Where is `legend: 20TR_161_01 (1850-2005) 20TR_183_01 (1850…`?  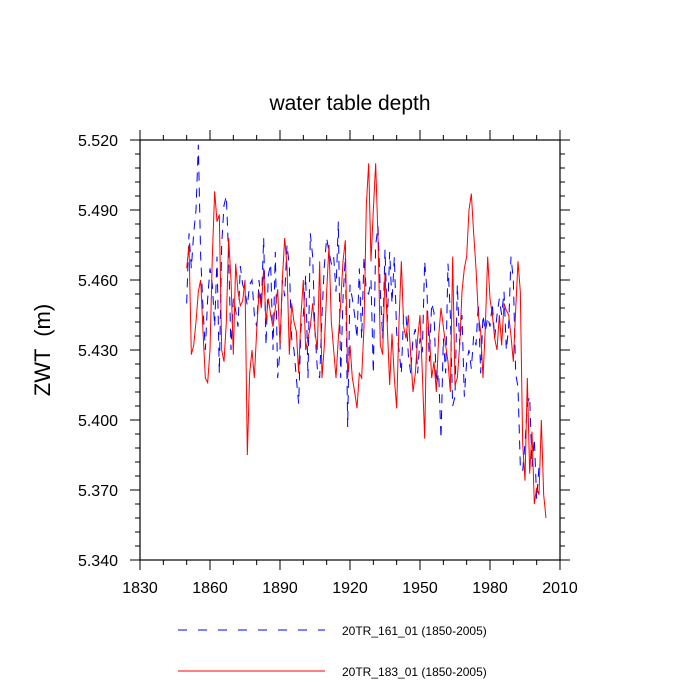
legend: 20TR_161_01 (1850-2005) 20TR_183_01 (1850… is located at coordinates (332, 651).